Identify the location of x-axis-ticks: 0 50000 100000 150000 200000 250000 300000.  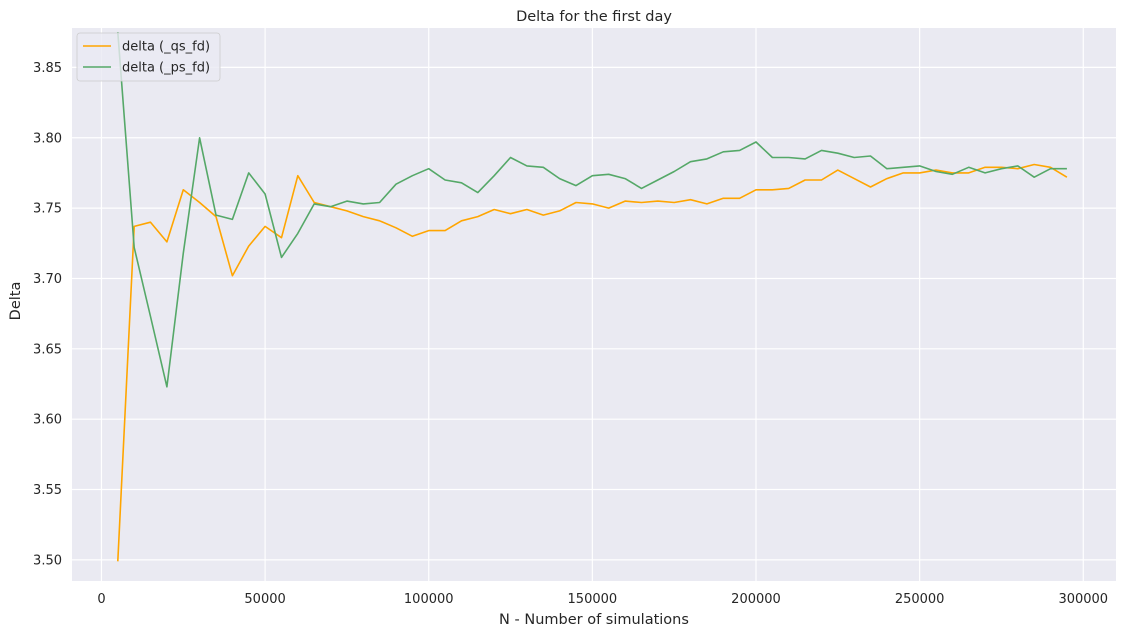
(602, 599).